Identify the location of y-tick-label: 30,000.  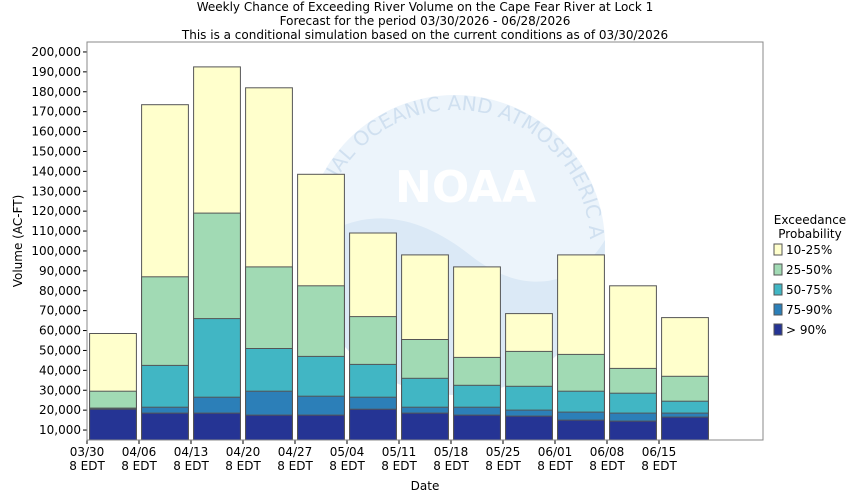
(60, 390).